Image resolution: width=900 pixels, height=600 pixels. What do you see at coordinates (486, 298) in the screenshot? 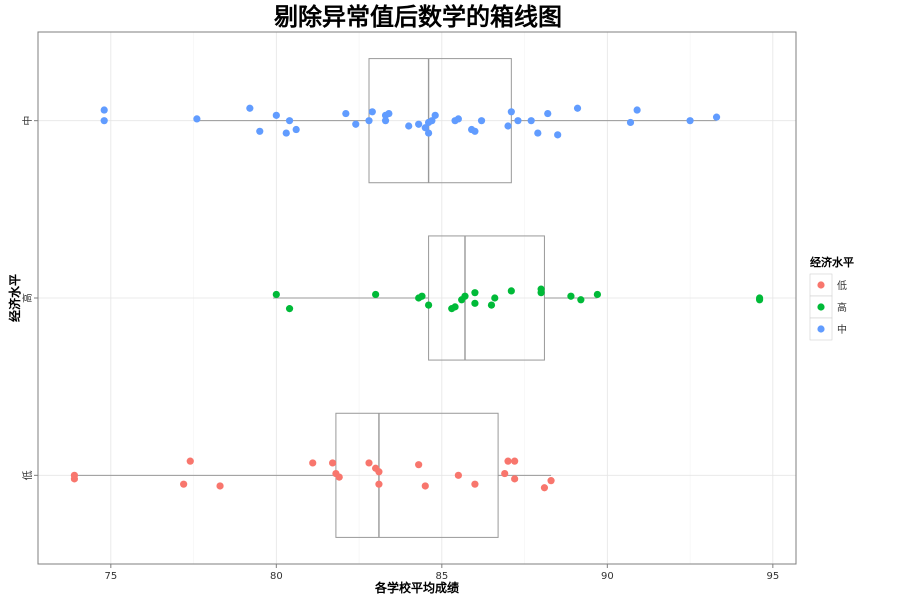
I see `box-高` at bounding box center [486, 298].